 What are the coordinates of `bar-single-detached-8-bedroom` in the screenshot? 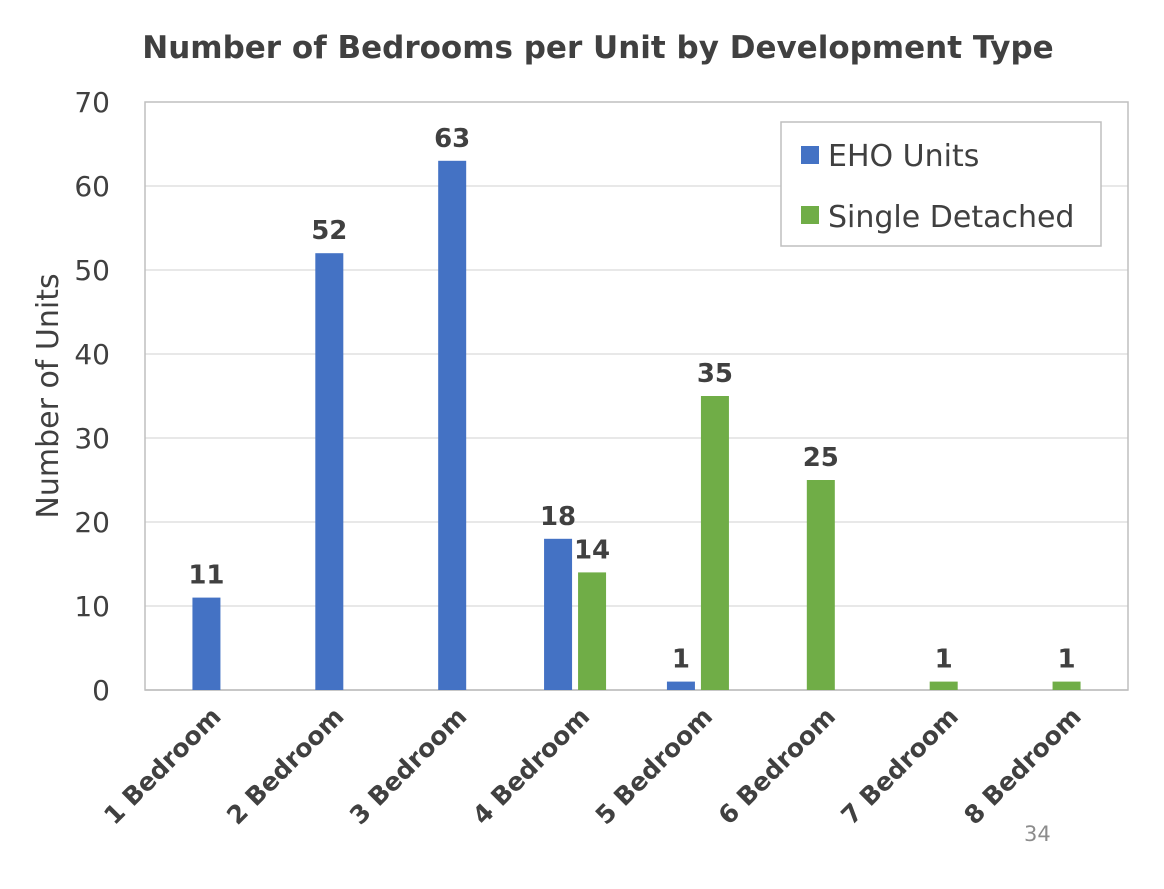 It's located at (1066, 685).